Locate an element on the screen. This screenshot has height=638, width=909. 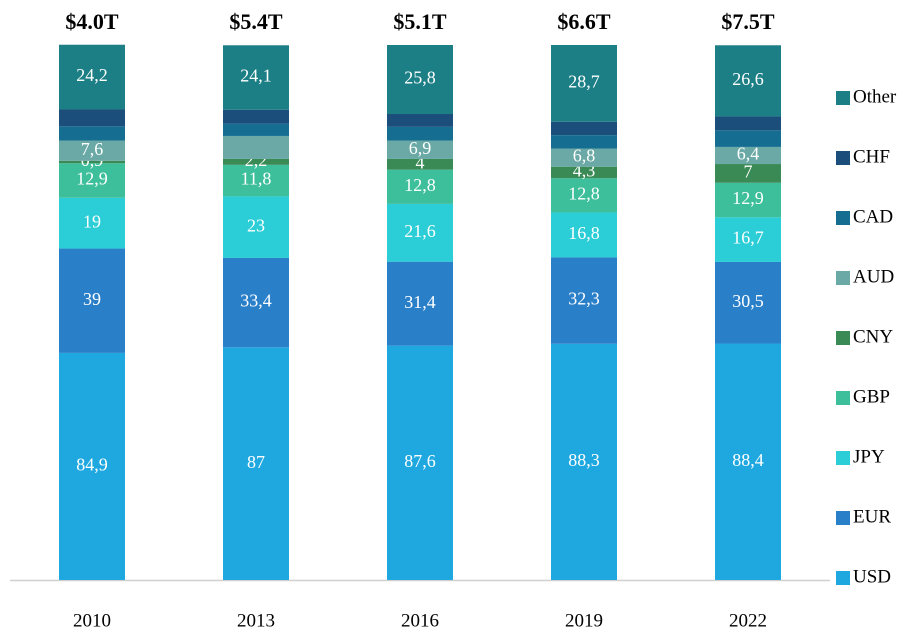
x-tick-label: 2019 is located at coordinates (584, 620).